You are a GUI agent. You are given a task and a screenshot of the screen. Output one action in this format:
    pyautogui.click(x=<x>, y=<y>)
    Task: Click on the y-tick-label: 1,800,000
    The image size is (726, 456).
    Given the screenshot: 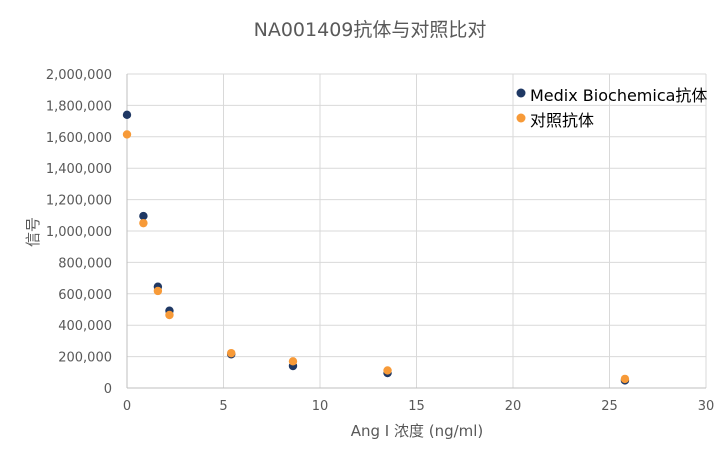 What is the action you would take?
    pyautogui.click(x=79, y=106)
    